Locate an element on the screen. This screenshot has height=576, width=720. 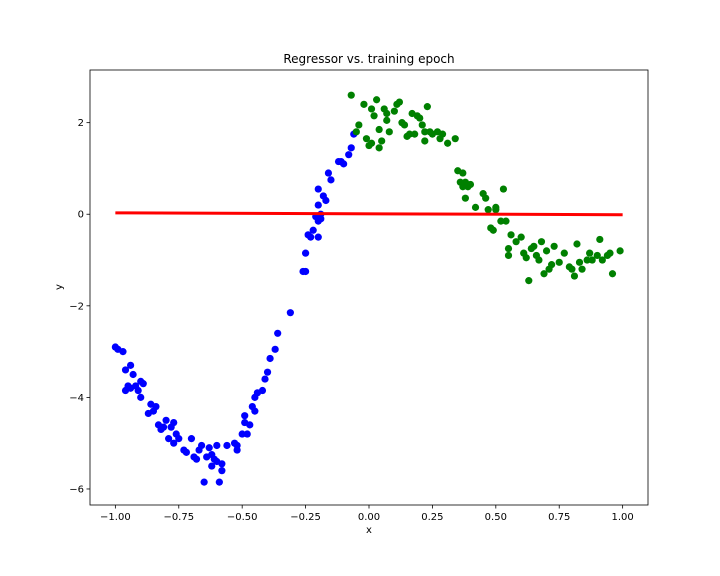
y-tick-label: −4 is located at coordinates (76, 398).